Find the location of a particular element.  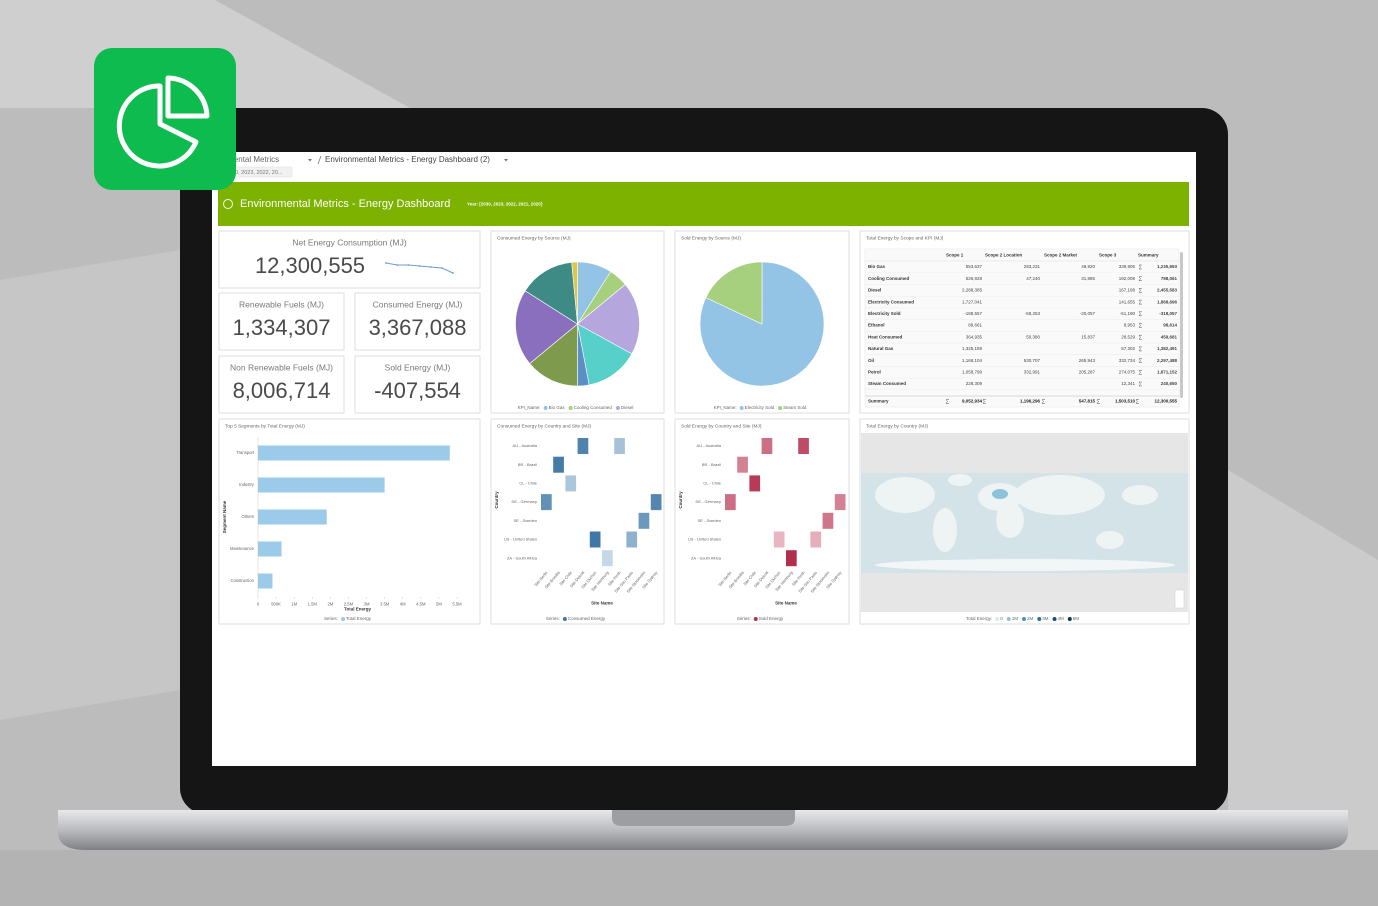

table-cell: 265,943 is located at coordinates (1087, 360).